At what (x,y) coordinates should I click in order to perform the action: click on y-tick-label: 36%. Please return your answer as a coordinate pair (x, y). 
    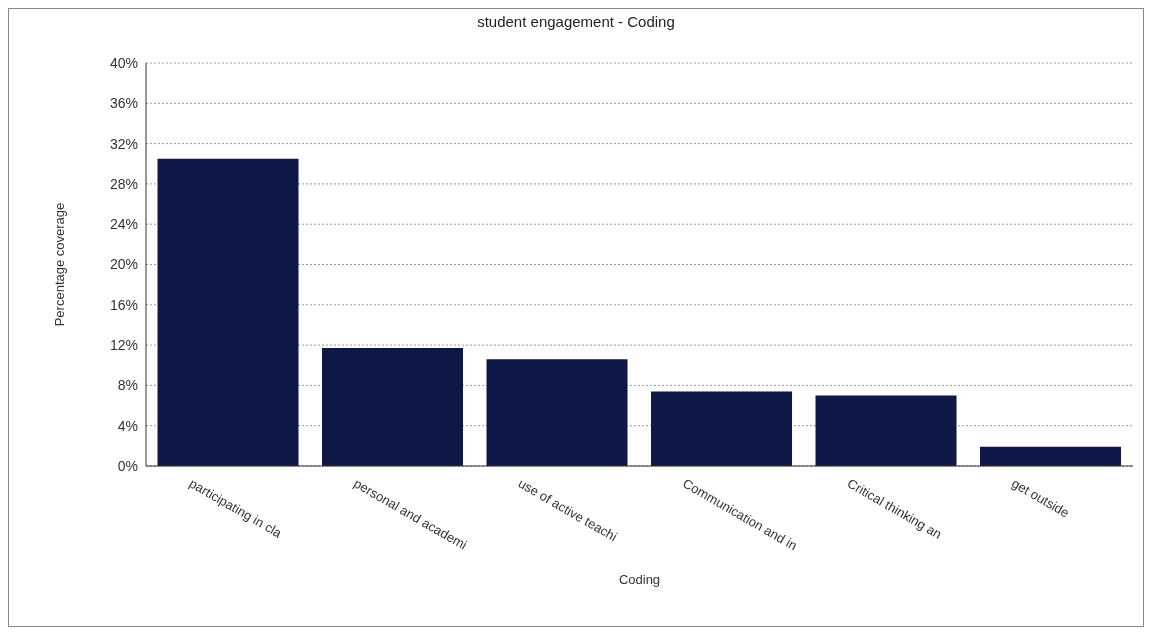
    Looking at the image, I should click on (123, 103).